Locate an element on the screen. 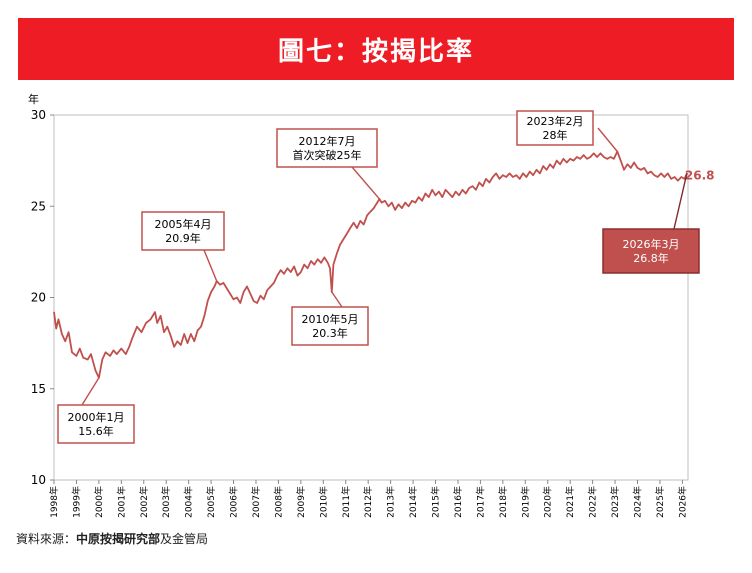  callout-text: 首次突破25年 is located at coordinates (327, 155).